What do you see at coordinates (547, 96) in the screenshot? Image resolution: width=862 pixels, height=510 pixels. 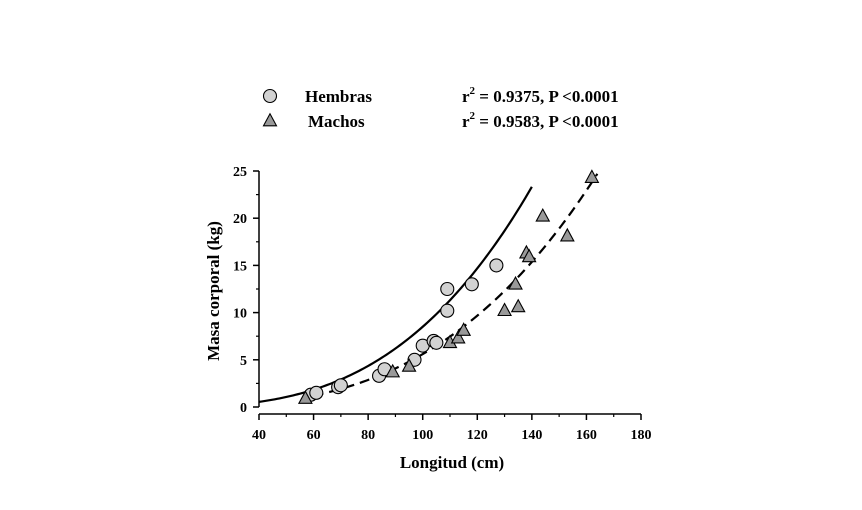 I see `stats-value: = 0.9375, P <0.0001` at bounding box center [547, 96].